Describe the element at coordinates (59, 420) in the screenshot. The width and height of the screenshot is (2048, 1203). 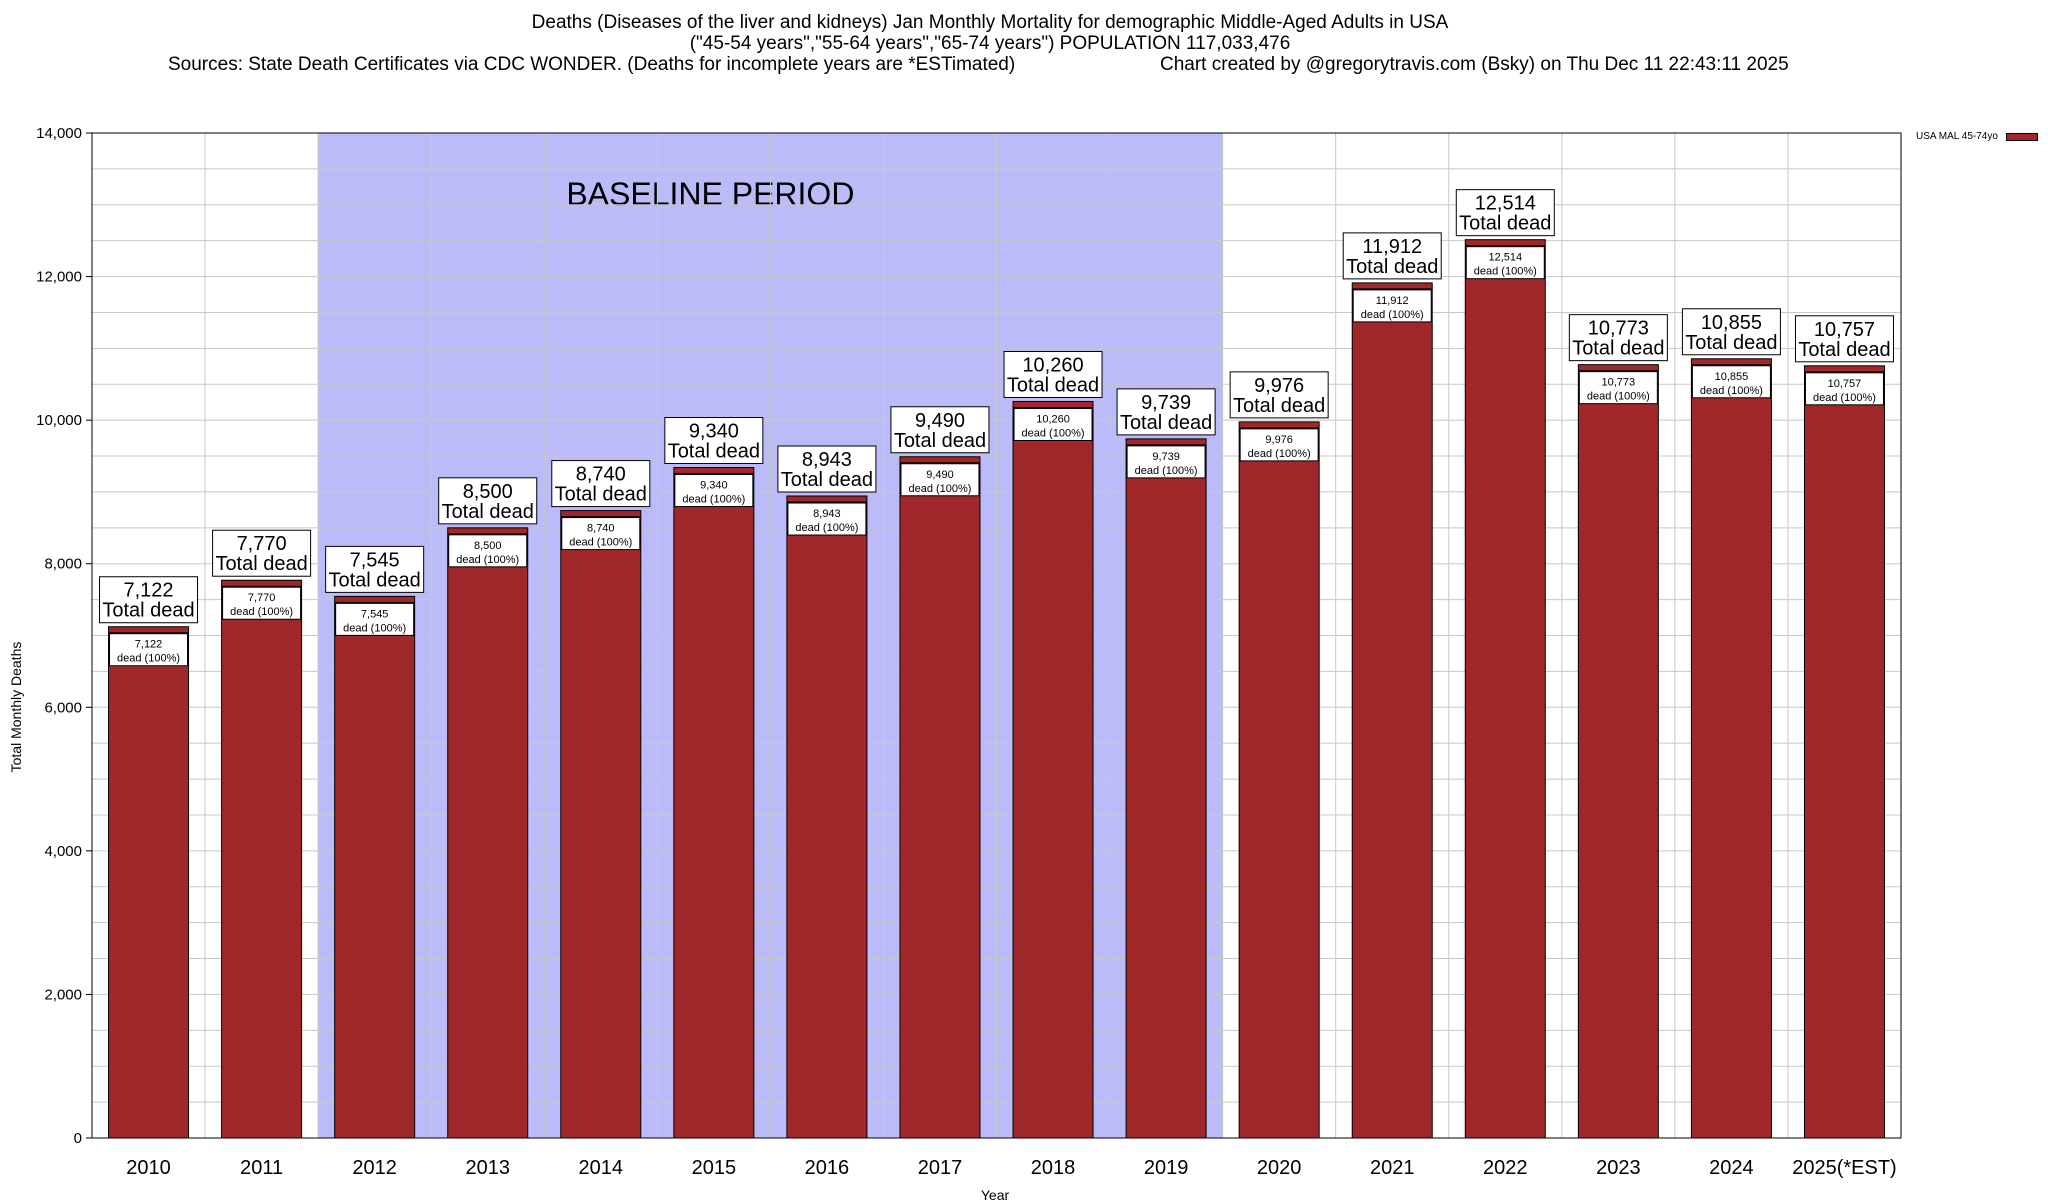
I see `y-tick-label: 10,000` at that location.